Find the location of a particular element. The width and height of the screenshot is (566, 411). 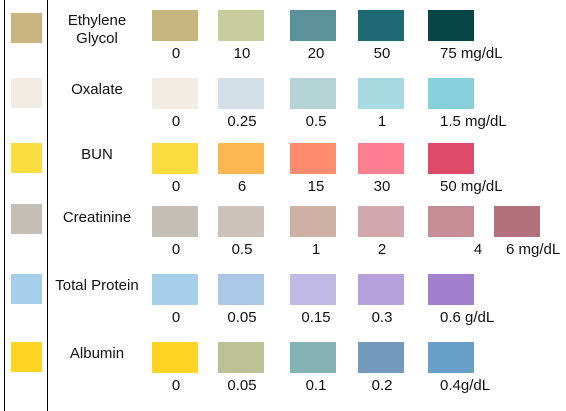

concentration-value: 0.4g/dL is located at coordinates (465, 385).